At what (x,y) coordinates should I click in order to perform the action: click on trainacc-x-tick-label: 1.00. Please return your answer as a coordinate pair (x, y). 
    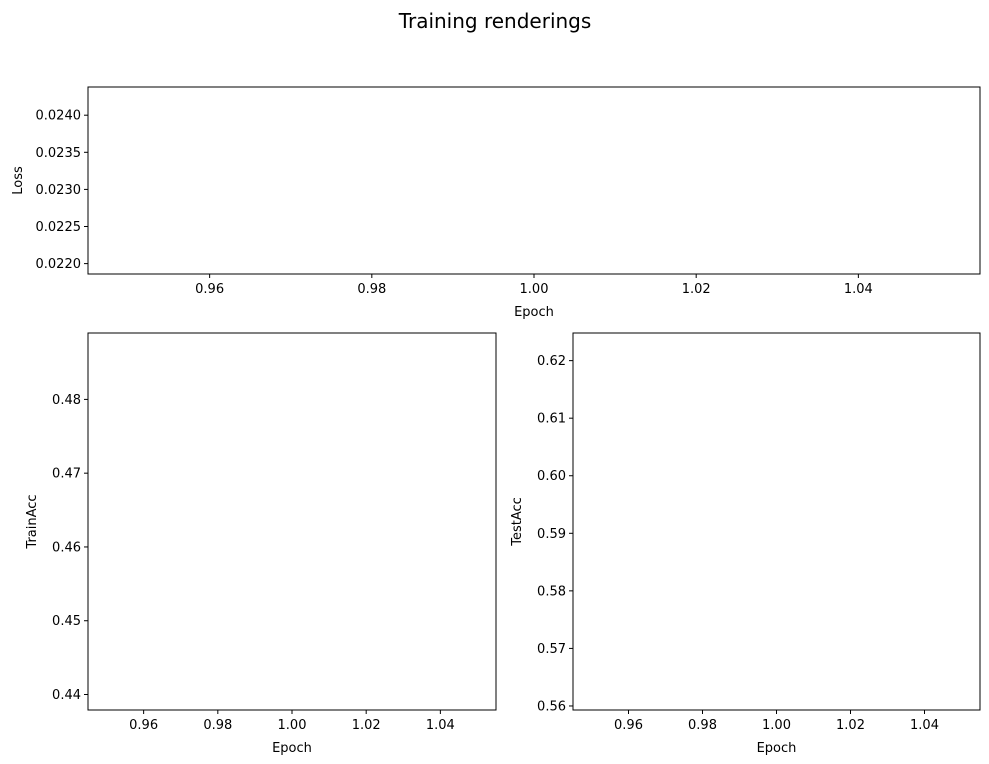
    Looking at the image, I should click on (292, 725).